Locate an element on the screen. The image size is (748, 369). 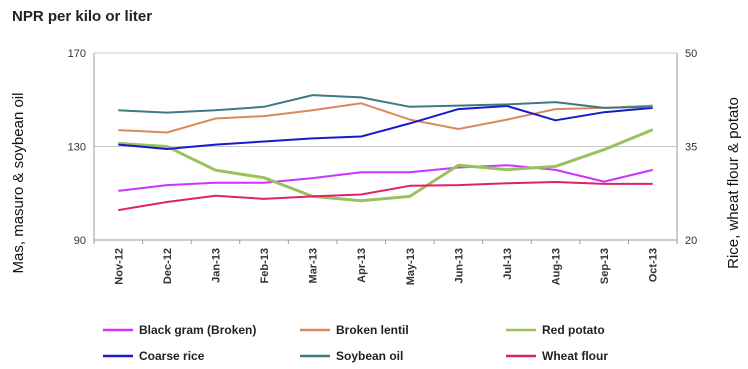
x-tick-label: Nov-12 is located at coordinates (119, 266).